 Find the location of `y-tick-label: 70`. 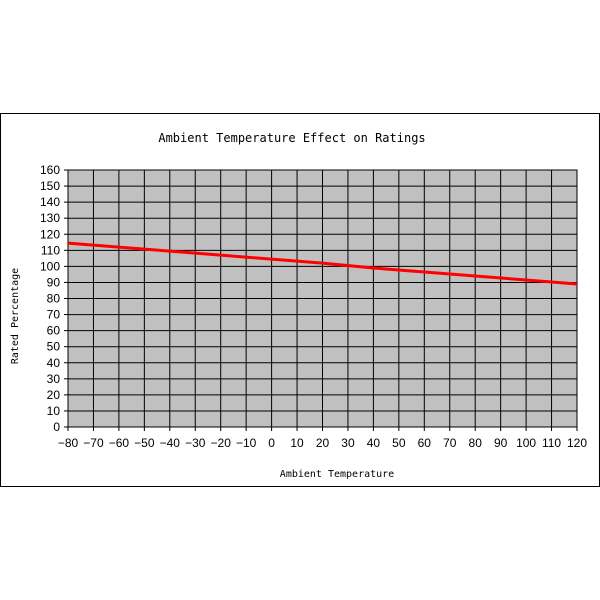

y-tick-label: 70 is located at coordinates (54, 315).